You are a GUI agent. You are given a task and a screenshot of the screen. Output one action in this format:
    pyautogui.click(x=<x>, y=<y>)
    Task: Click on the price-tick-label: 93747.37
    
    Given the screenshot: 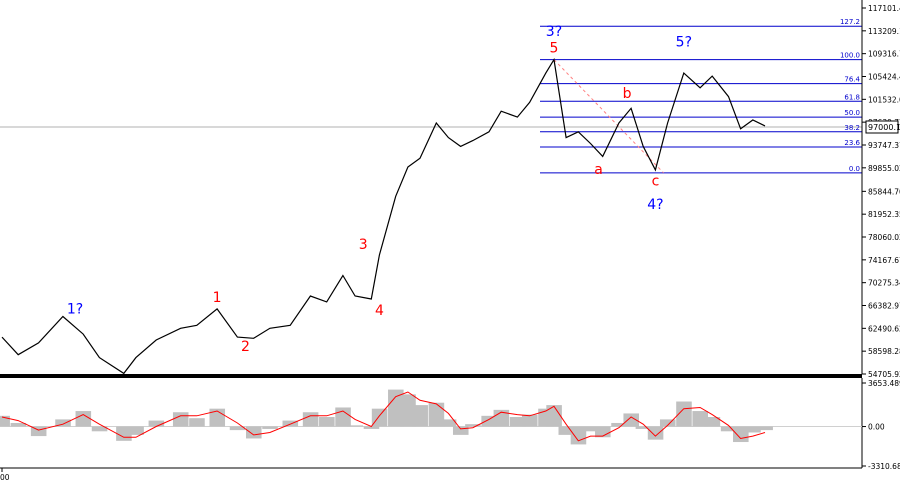 What is the action you would take?
    pyautogui.click(x=884, y=145)
    